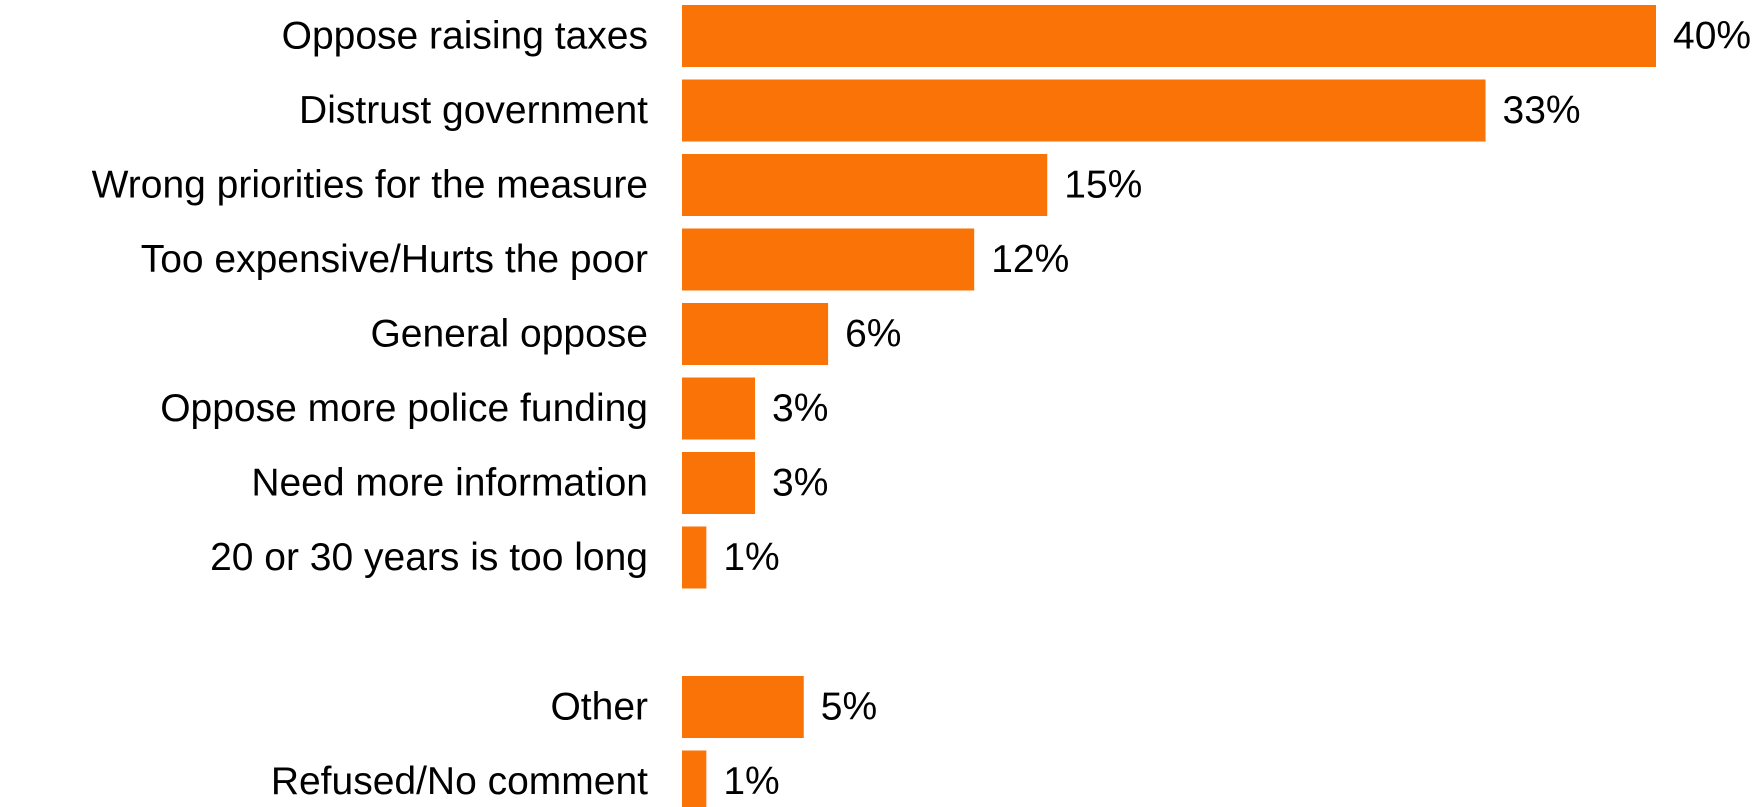  What do you see at coordinates (599, 707) in the screenshot?
I see `category-label: Other` at bounding box center [599, 707].